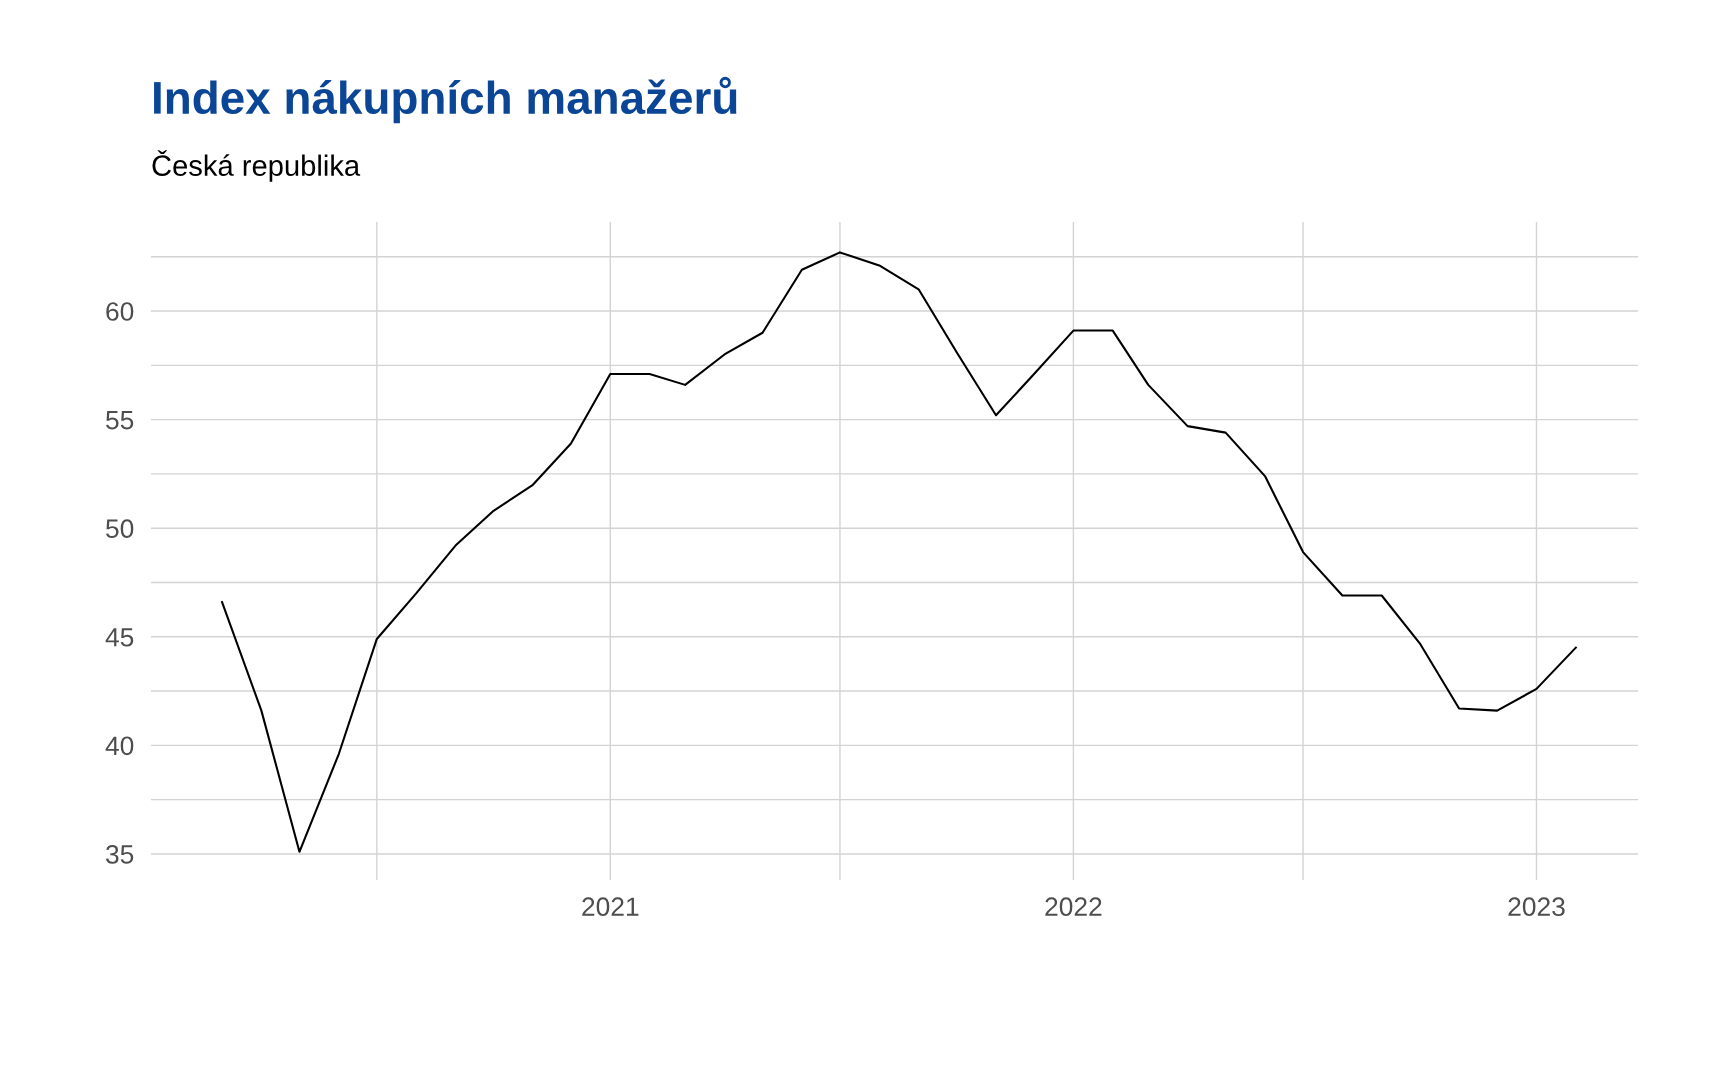 This screenshot has height=1078, width=1718. What do you see at coordinates (1073, 907) in the screenshot?
I see `x-tick-label: 2022` at bounding box center [1073, 907].